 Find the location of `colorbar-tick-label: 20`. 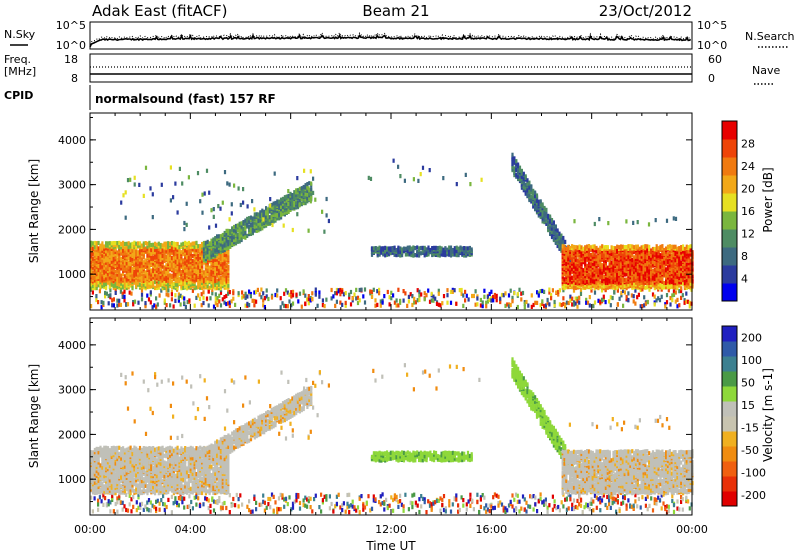

colorbar-tick-label: 20 is located at coordinates (748, 189).